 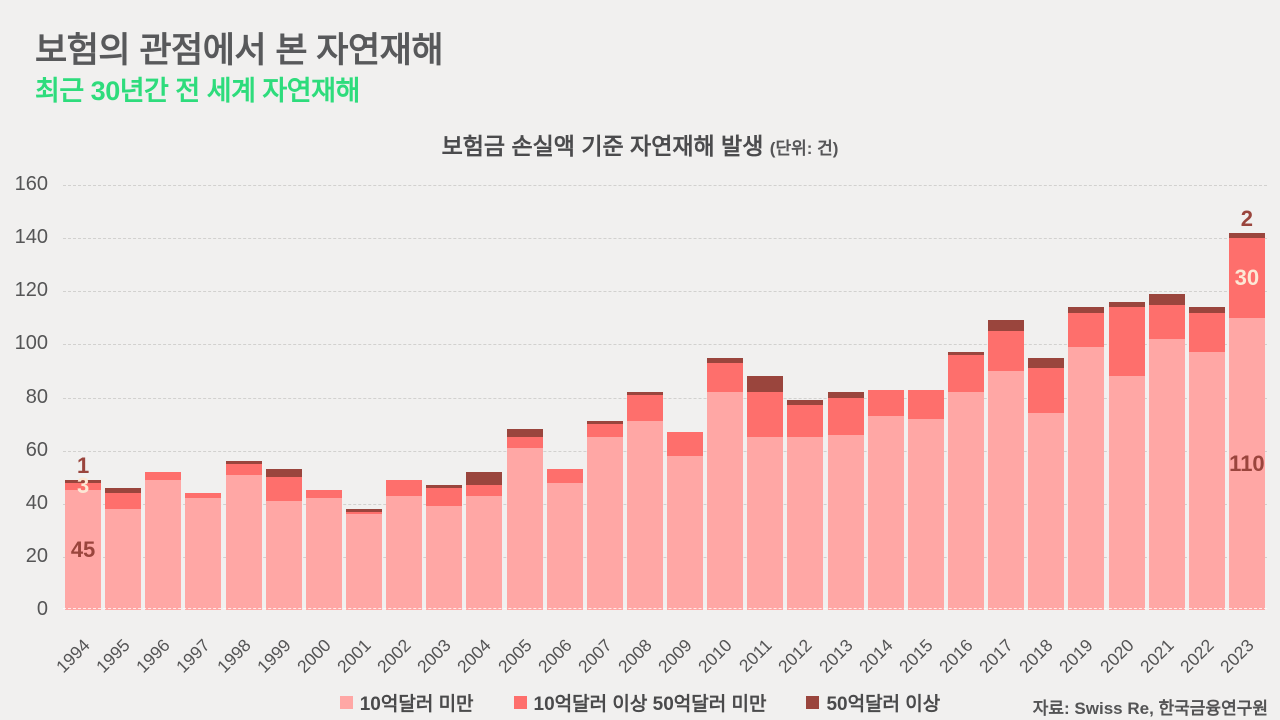 I want to click on legend-label-0: 10억달러 미만, so click(x=416, y=704).